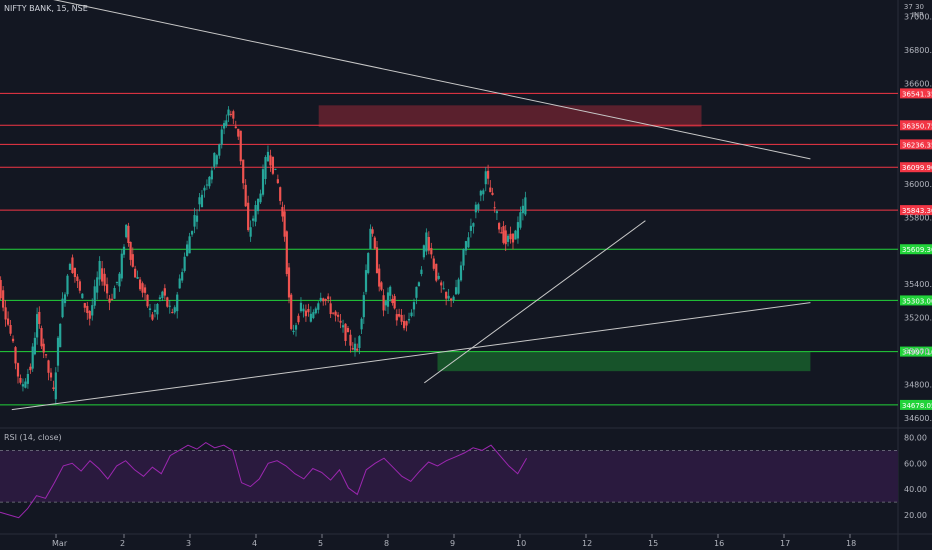 The height and width of the screenshot is (550, 932). What do you see at coordinates (918, 50) in the screenshot?
I see `price-tick-label: 36800.00` at bounding box center [918, 50].